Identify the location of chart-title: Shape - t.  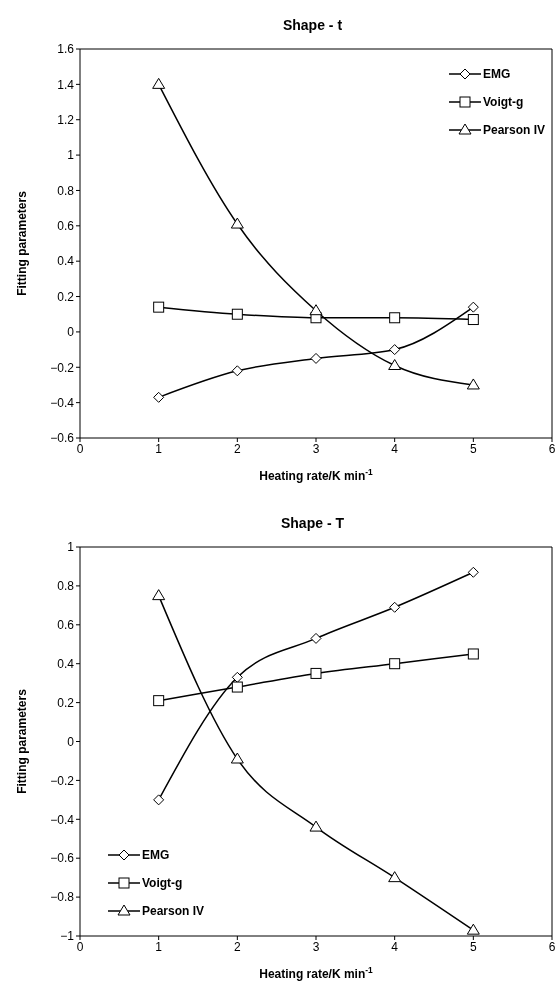
(312, 25).